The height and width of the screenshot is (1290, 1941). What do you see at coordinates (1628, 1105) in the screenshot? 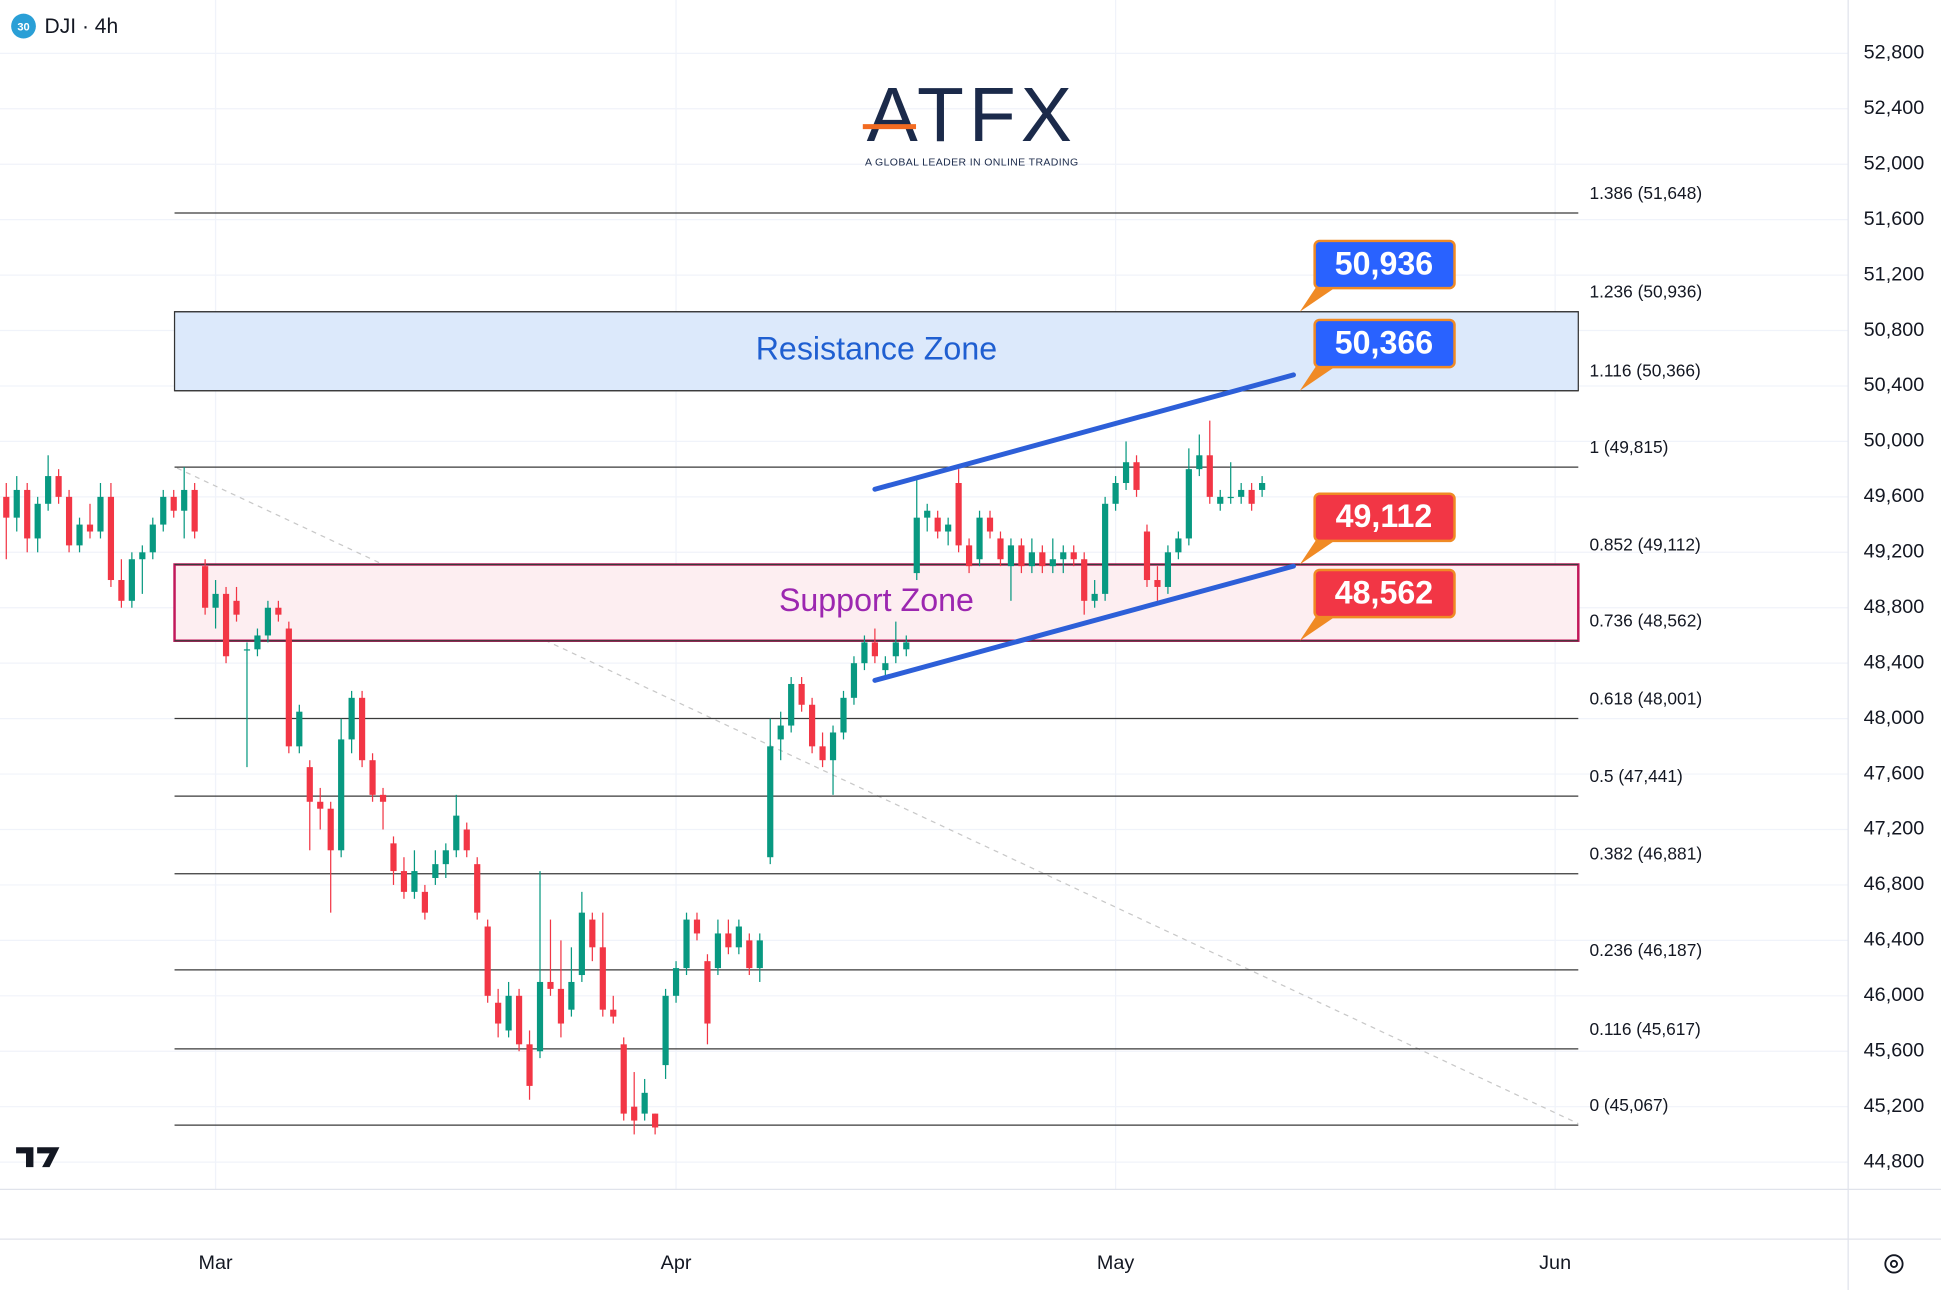
I see `fib-label: 0 (45,067)` at bounding box center [1628, 1105].